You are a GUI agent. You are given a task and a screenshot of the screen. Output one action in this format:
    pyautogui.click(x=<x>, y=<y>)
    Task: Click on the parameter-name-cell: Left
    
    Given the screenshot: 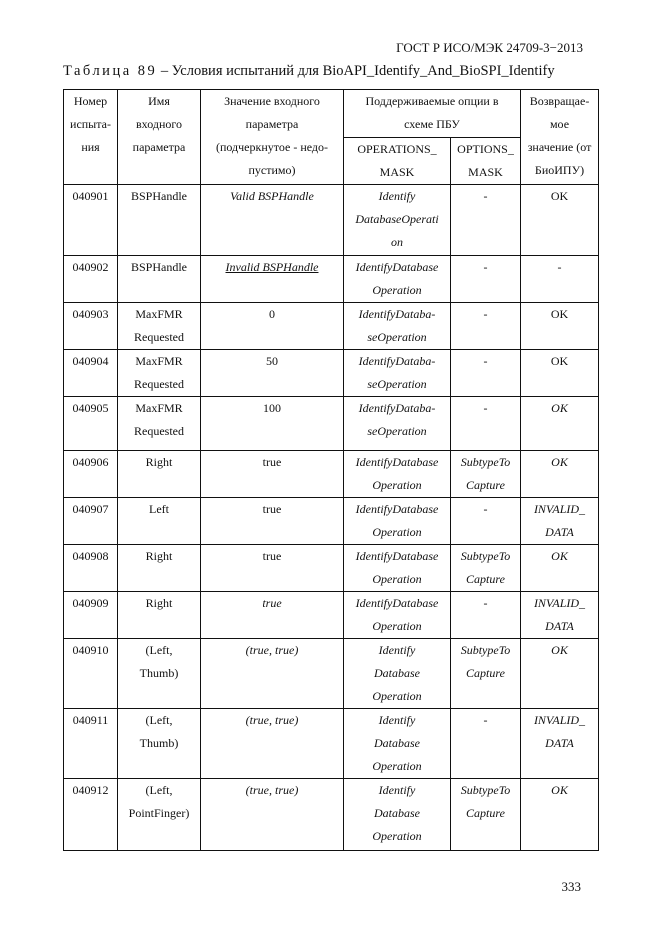 What is the action you would take?
    pyautogui.click(x=159, y=521)
    